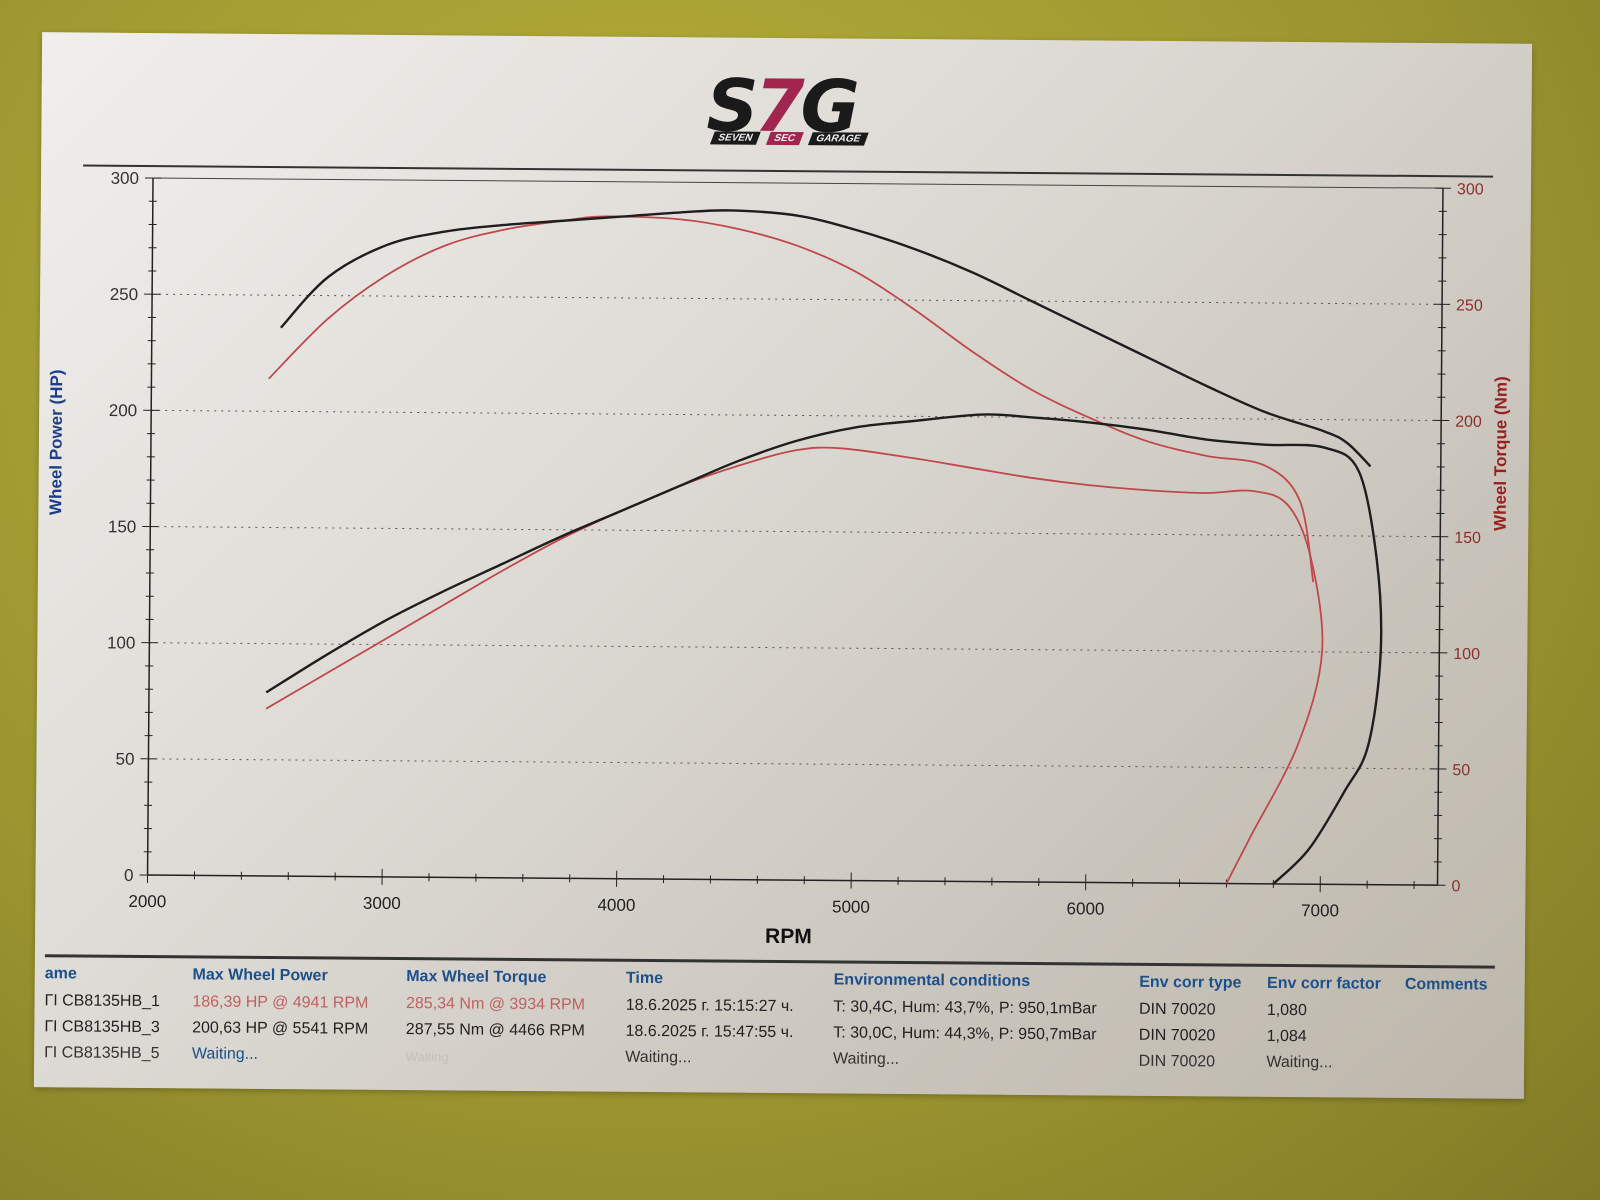 The width and height of the screenshot is (1600, 1200). What do you see at coordinates (129, 875) in the screenshot?
I see `y-tick-label-left: 0` at bounding box center [129, 875].